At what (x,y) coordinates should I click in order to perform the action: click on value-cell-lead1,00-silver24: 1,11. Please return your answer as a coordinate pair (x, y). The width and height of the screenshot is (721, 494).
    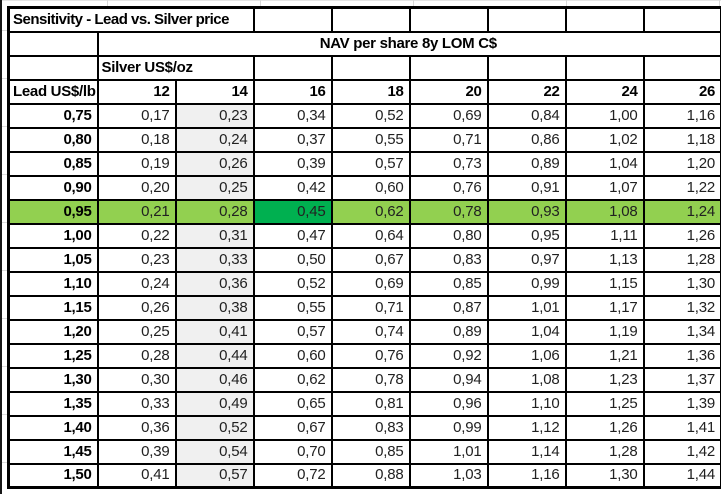
    Looking at the image, I should click on (604, 235).